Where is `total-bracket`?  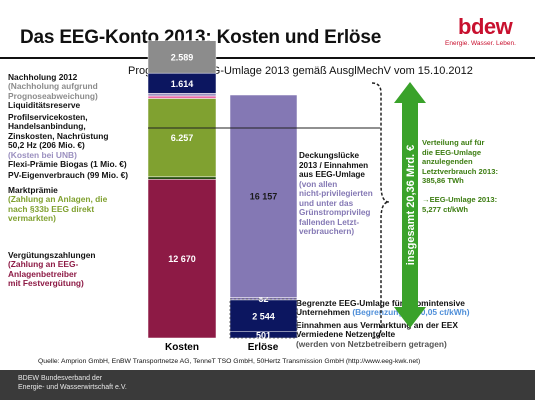
total-bracket is located at coordinates (380, 210).